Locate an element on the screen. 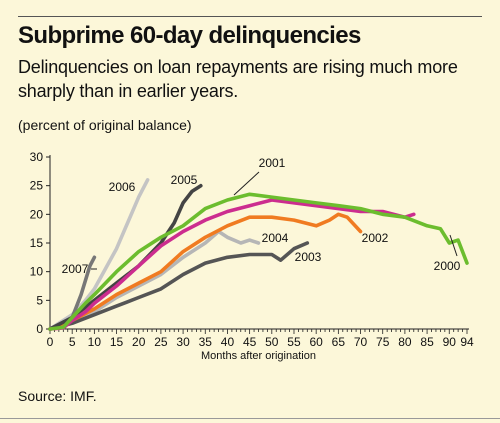  series-label-2006: 2006 is located at coordinates (122, 187).